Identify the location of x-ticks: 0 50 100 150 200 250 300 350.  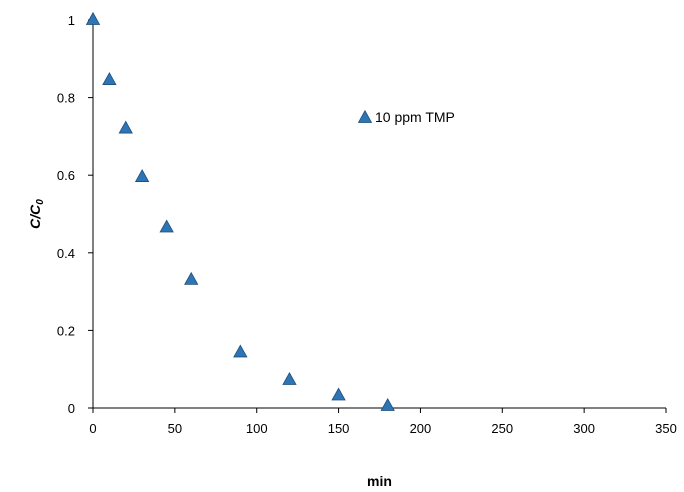
(383, 422).